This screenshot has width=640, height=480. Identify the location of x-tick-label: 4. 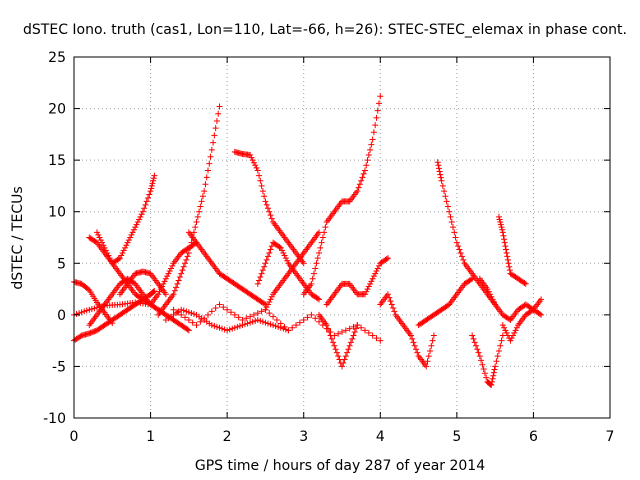
(380, 437).